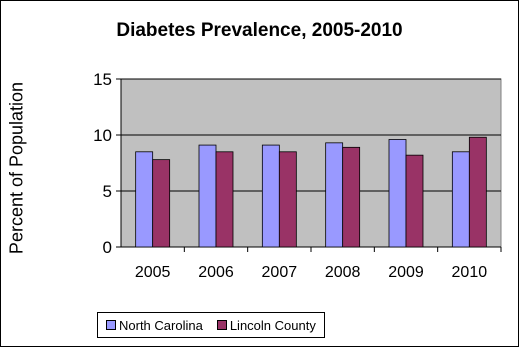 This screenshot has width=519, height=347. I want to click on bar-north-carolina-2007, so click(270, 196).